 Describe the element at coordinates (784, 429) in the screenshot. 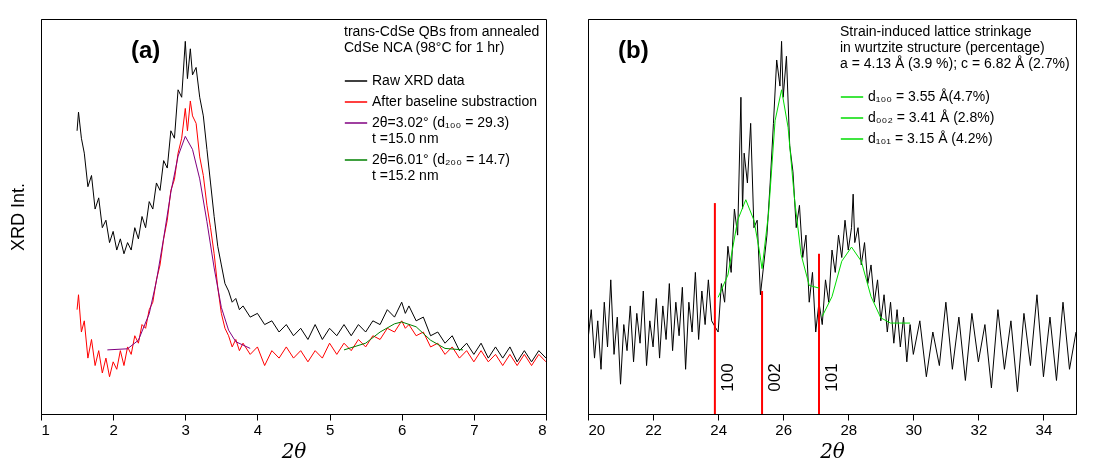

I see `x-tick-label: 26` at that location.